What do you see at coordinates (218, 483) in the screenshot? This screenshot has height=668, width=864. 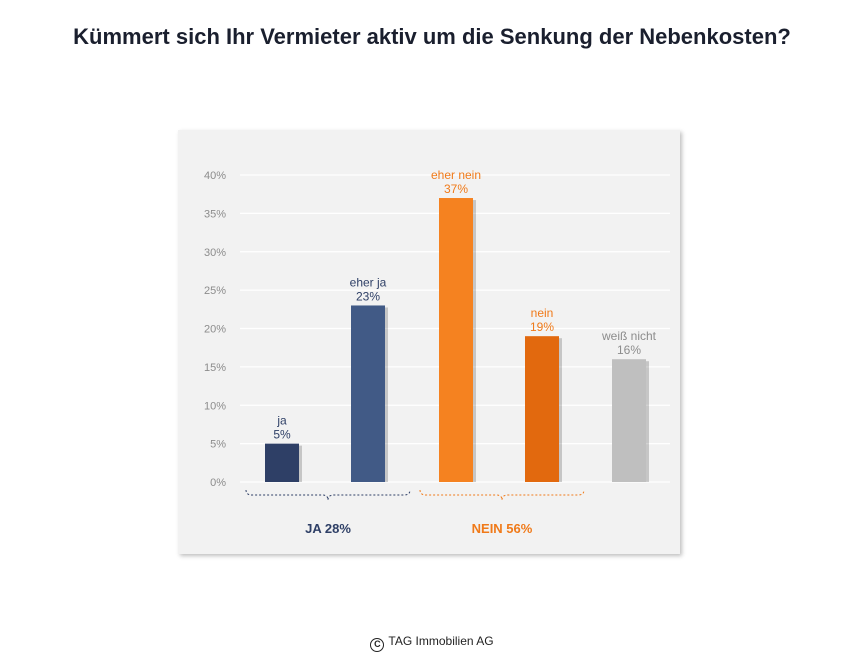 I see `y-tick-label: 0%` at bounding box center [218, 483].